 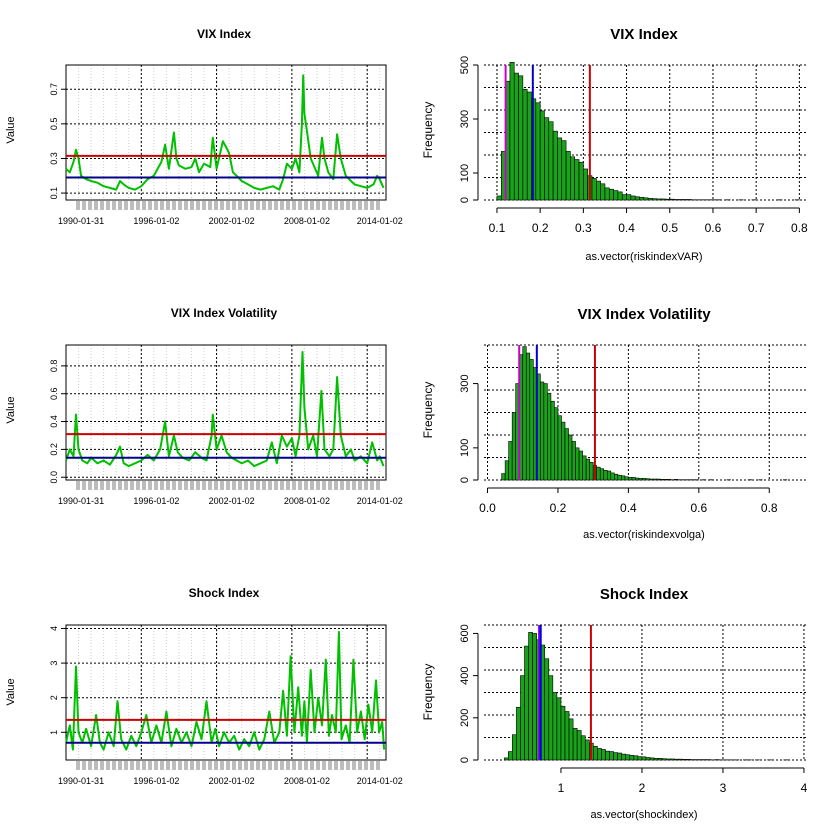 What do you see at coordinates (643, 257) in the screenshot?
I see `hist1-xlabel: as.vector(riskindexVAR)` at bounding box center [643, 257].